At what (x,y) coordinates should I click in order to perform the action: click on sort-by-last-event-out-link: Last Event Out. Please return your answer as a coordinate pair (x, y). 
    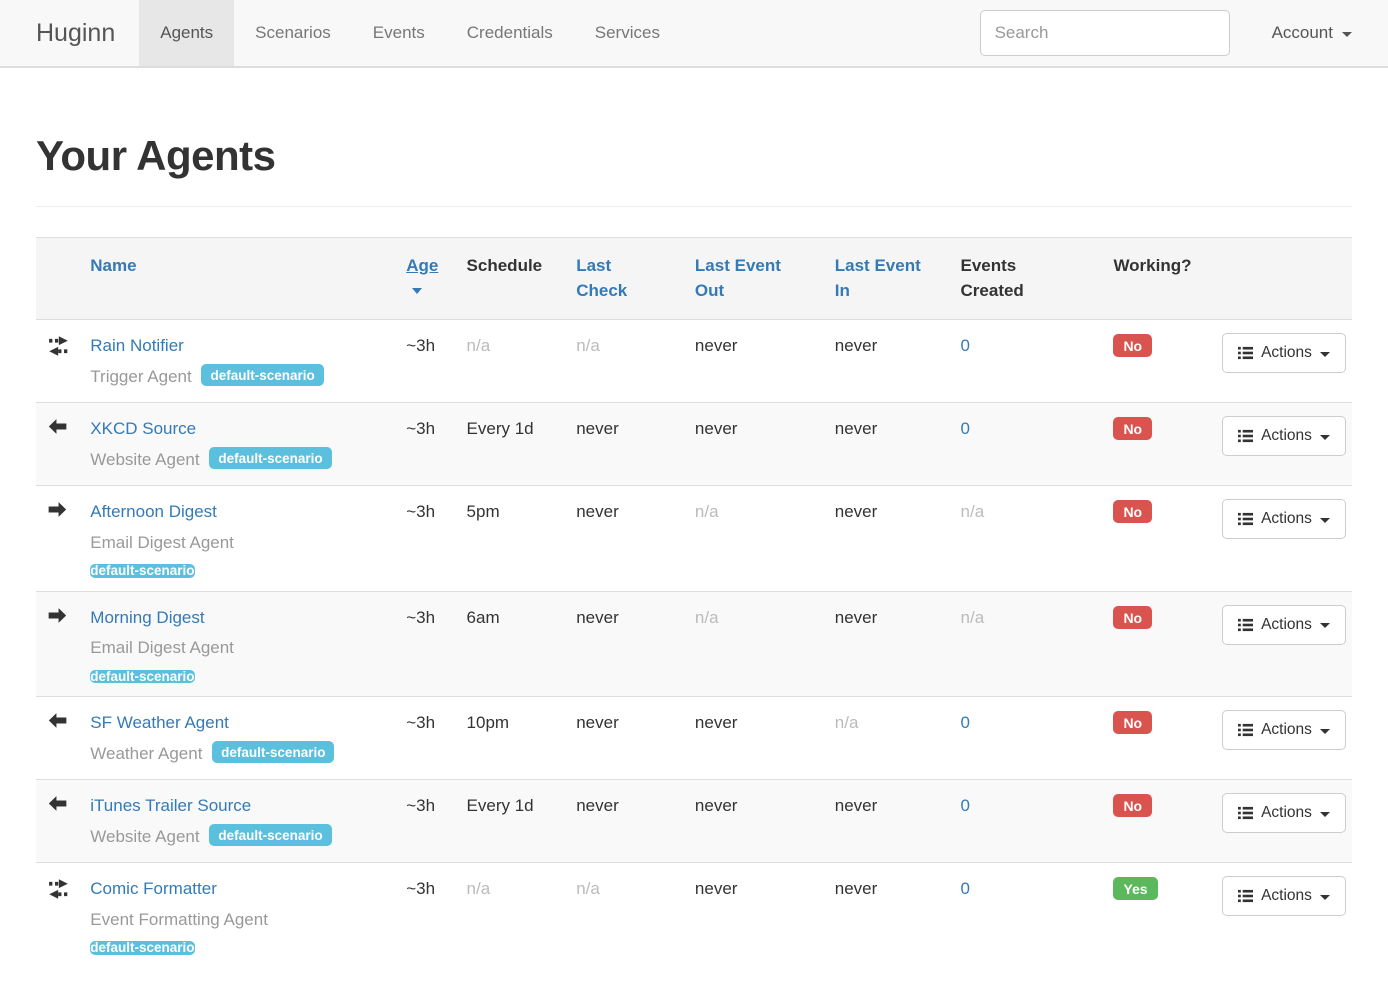
    Looking at the image, I should click on (737, 278).